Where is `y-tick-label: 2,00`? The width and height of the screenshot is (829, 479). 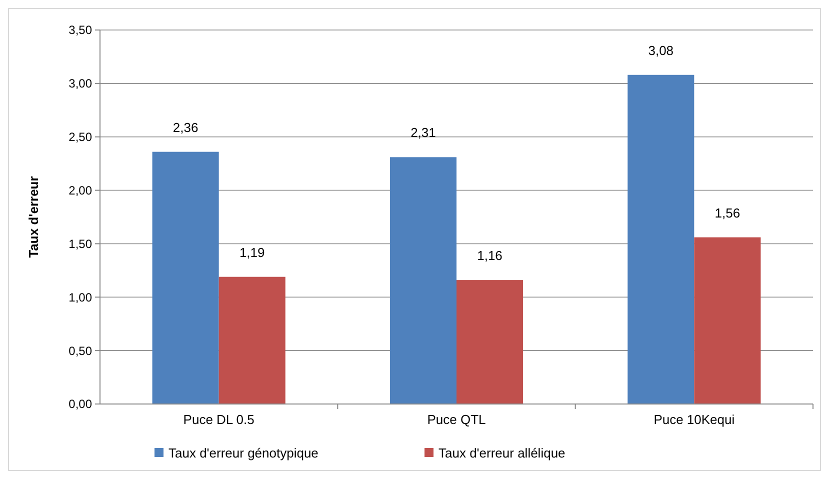
y-tick-label: 2,00 is located at coordinates (80, 190).